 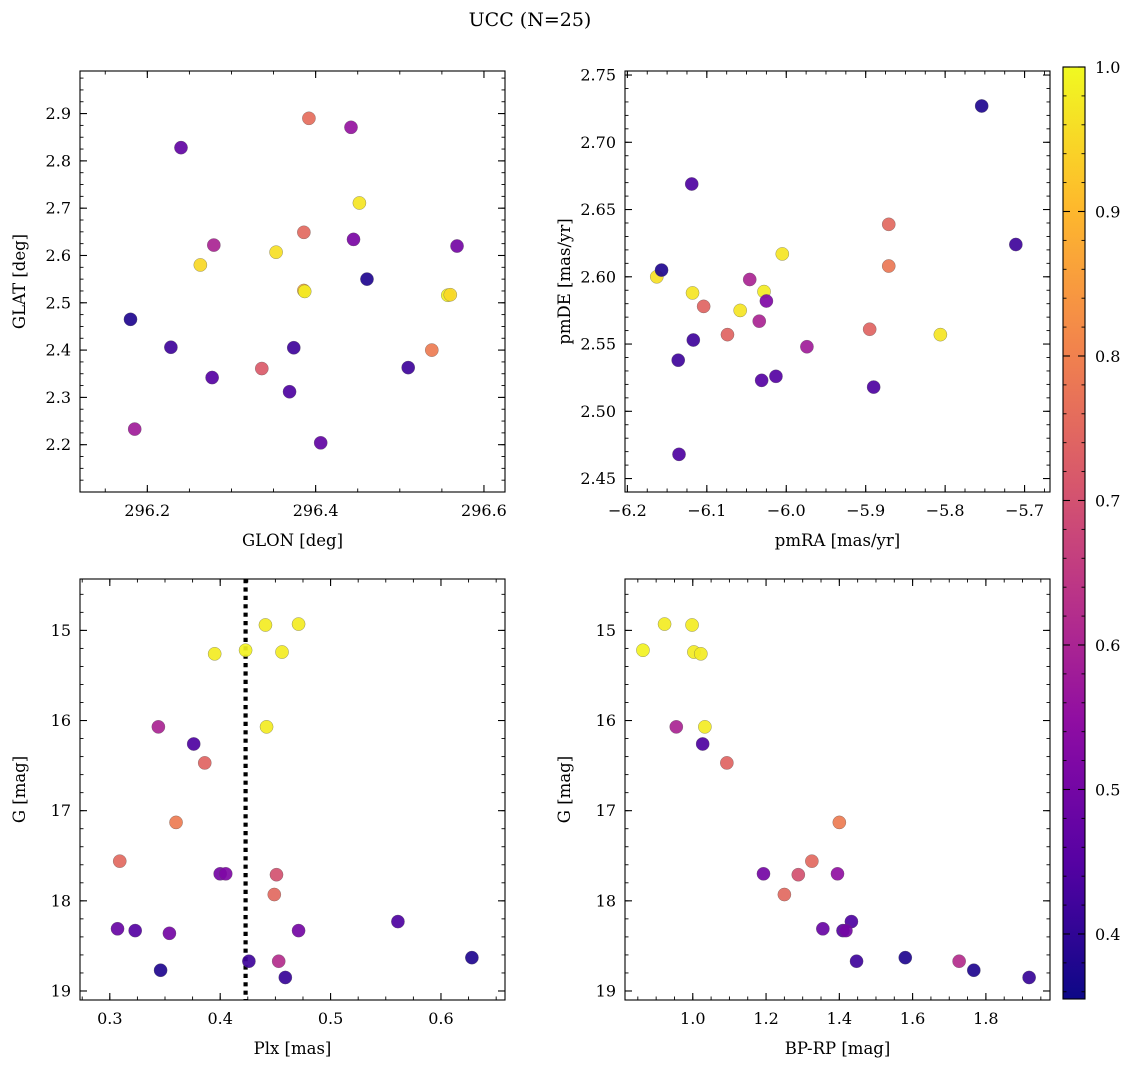 I want to click on x-tick-label: 0.6, so click(x=440, y=1018).